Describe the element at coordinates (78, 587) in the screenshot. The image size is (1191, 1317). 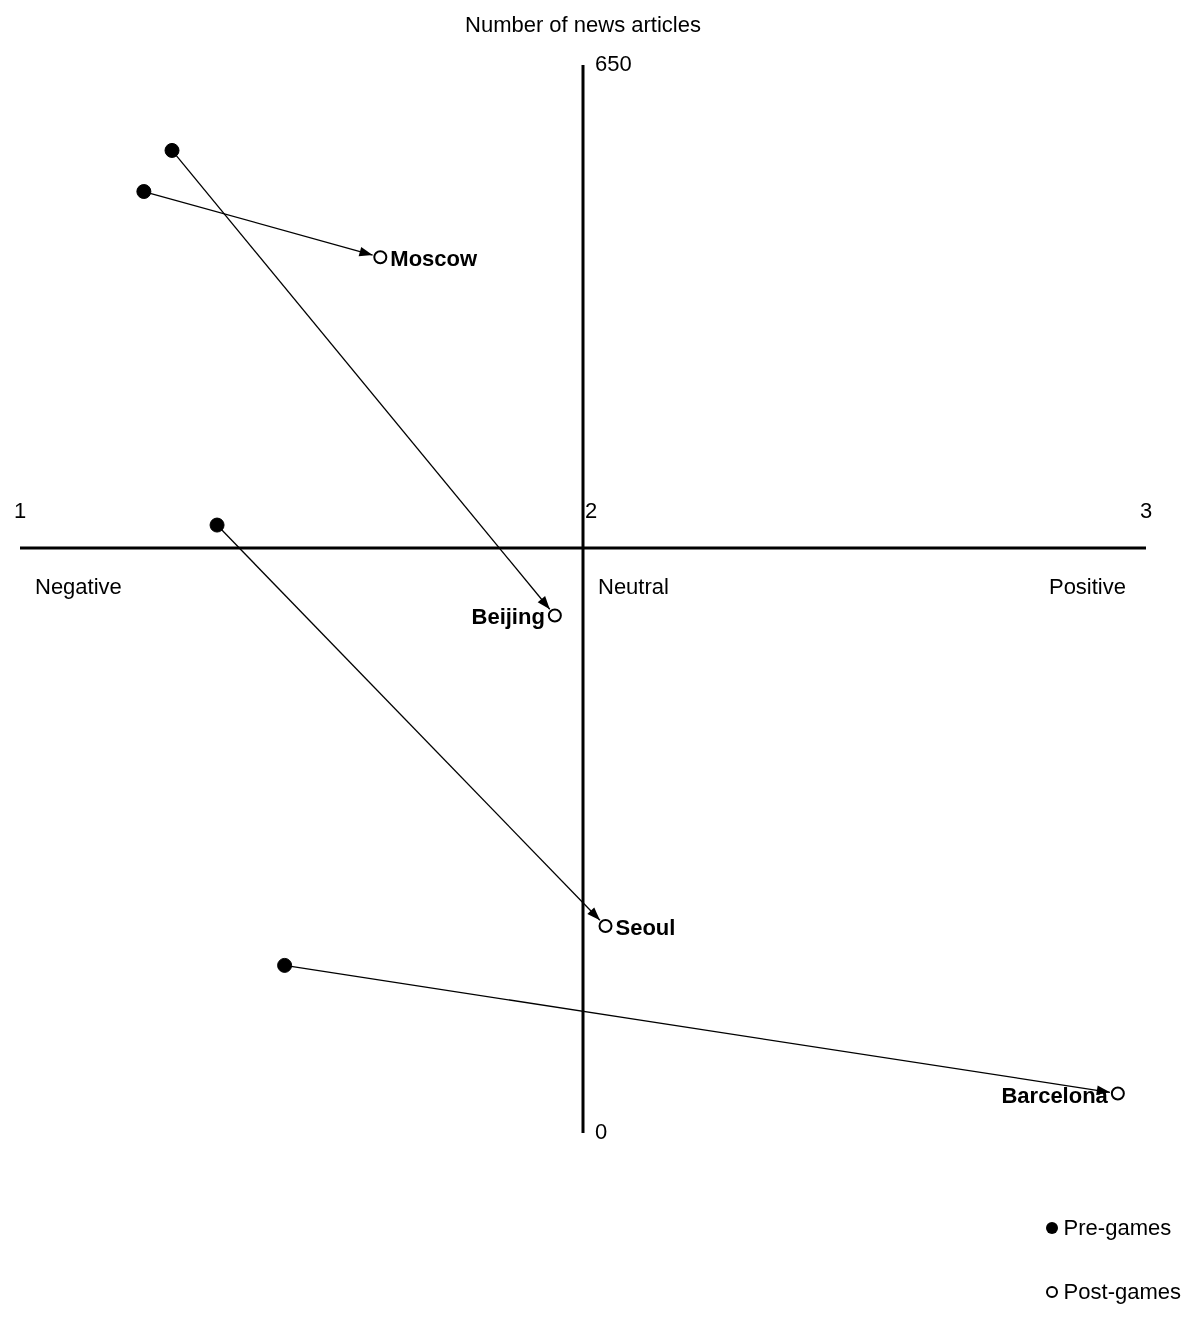
I see `annotation: Negative` at that location.